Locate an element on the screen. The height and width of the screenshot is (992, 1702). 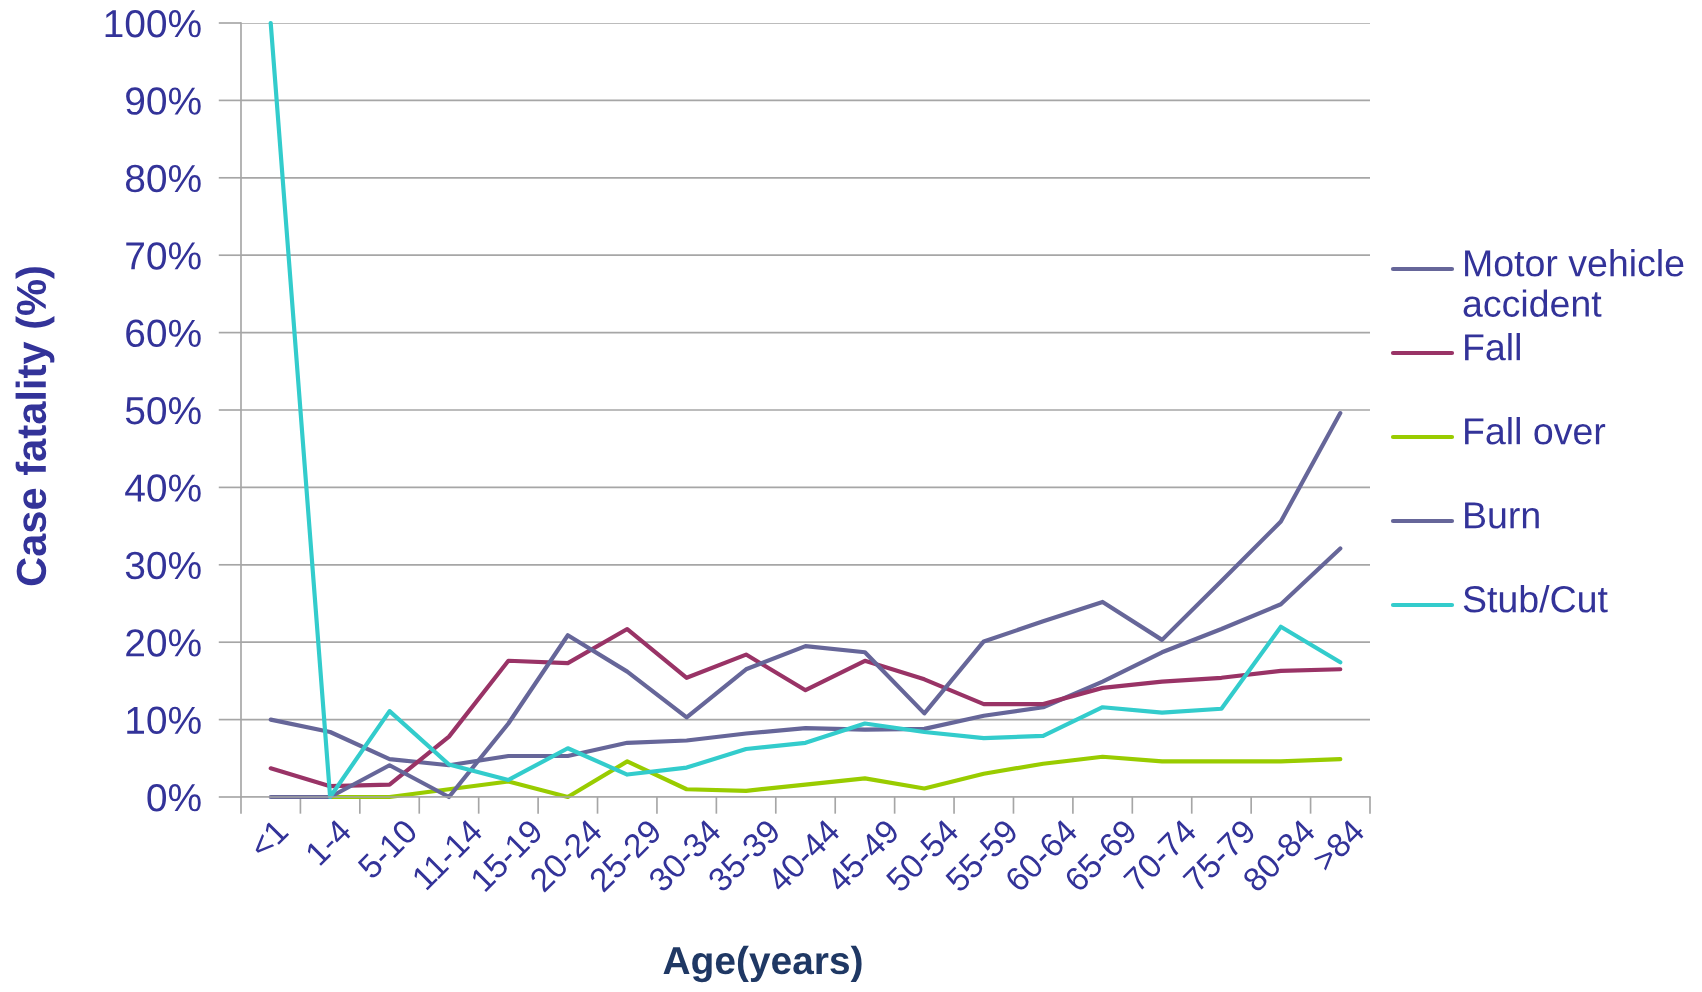
x-tick-label: 1-4 is located at coordinates (328, 842).